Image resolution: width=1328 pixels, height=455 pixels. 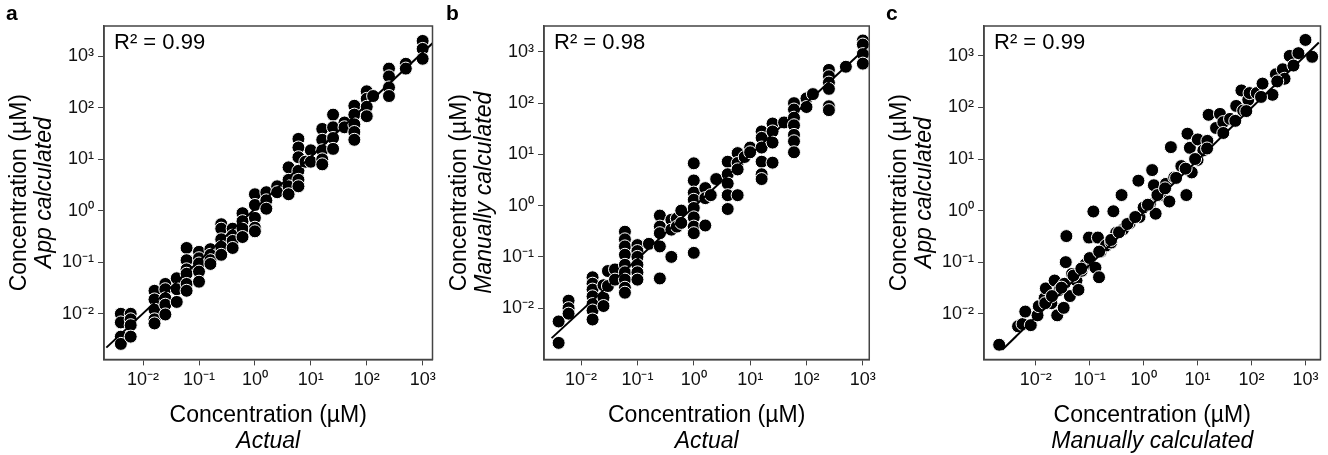 I want to click on y-axis-title: Concentration (µM) Manually calculated, so click(x=470, y=192).